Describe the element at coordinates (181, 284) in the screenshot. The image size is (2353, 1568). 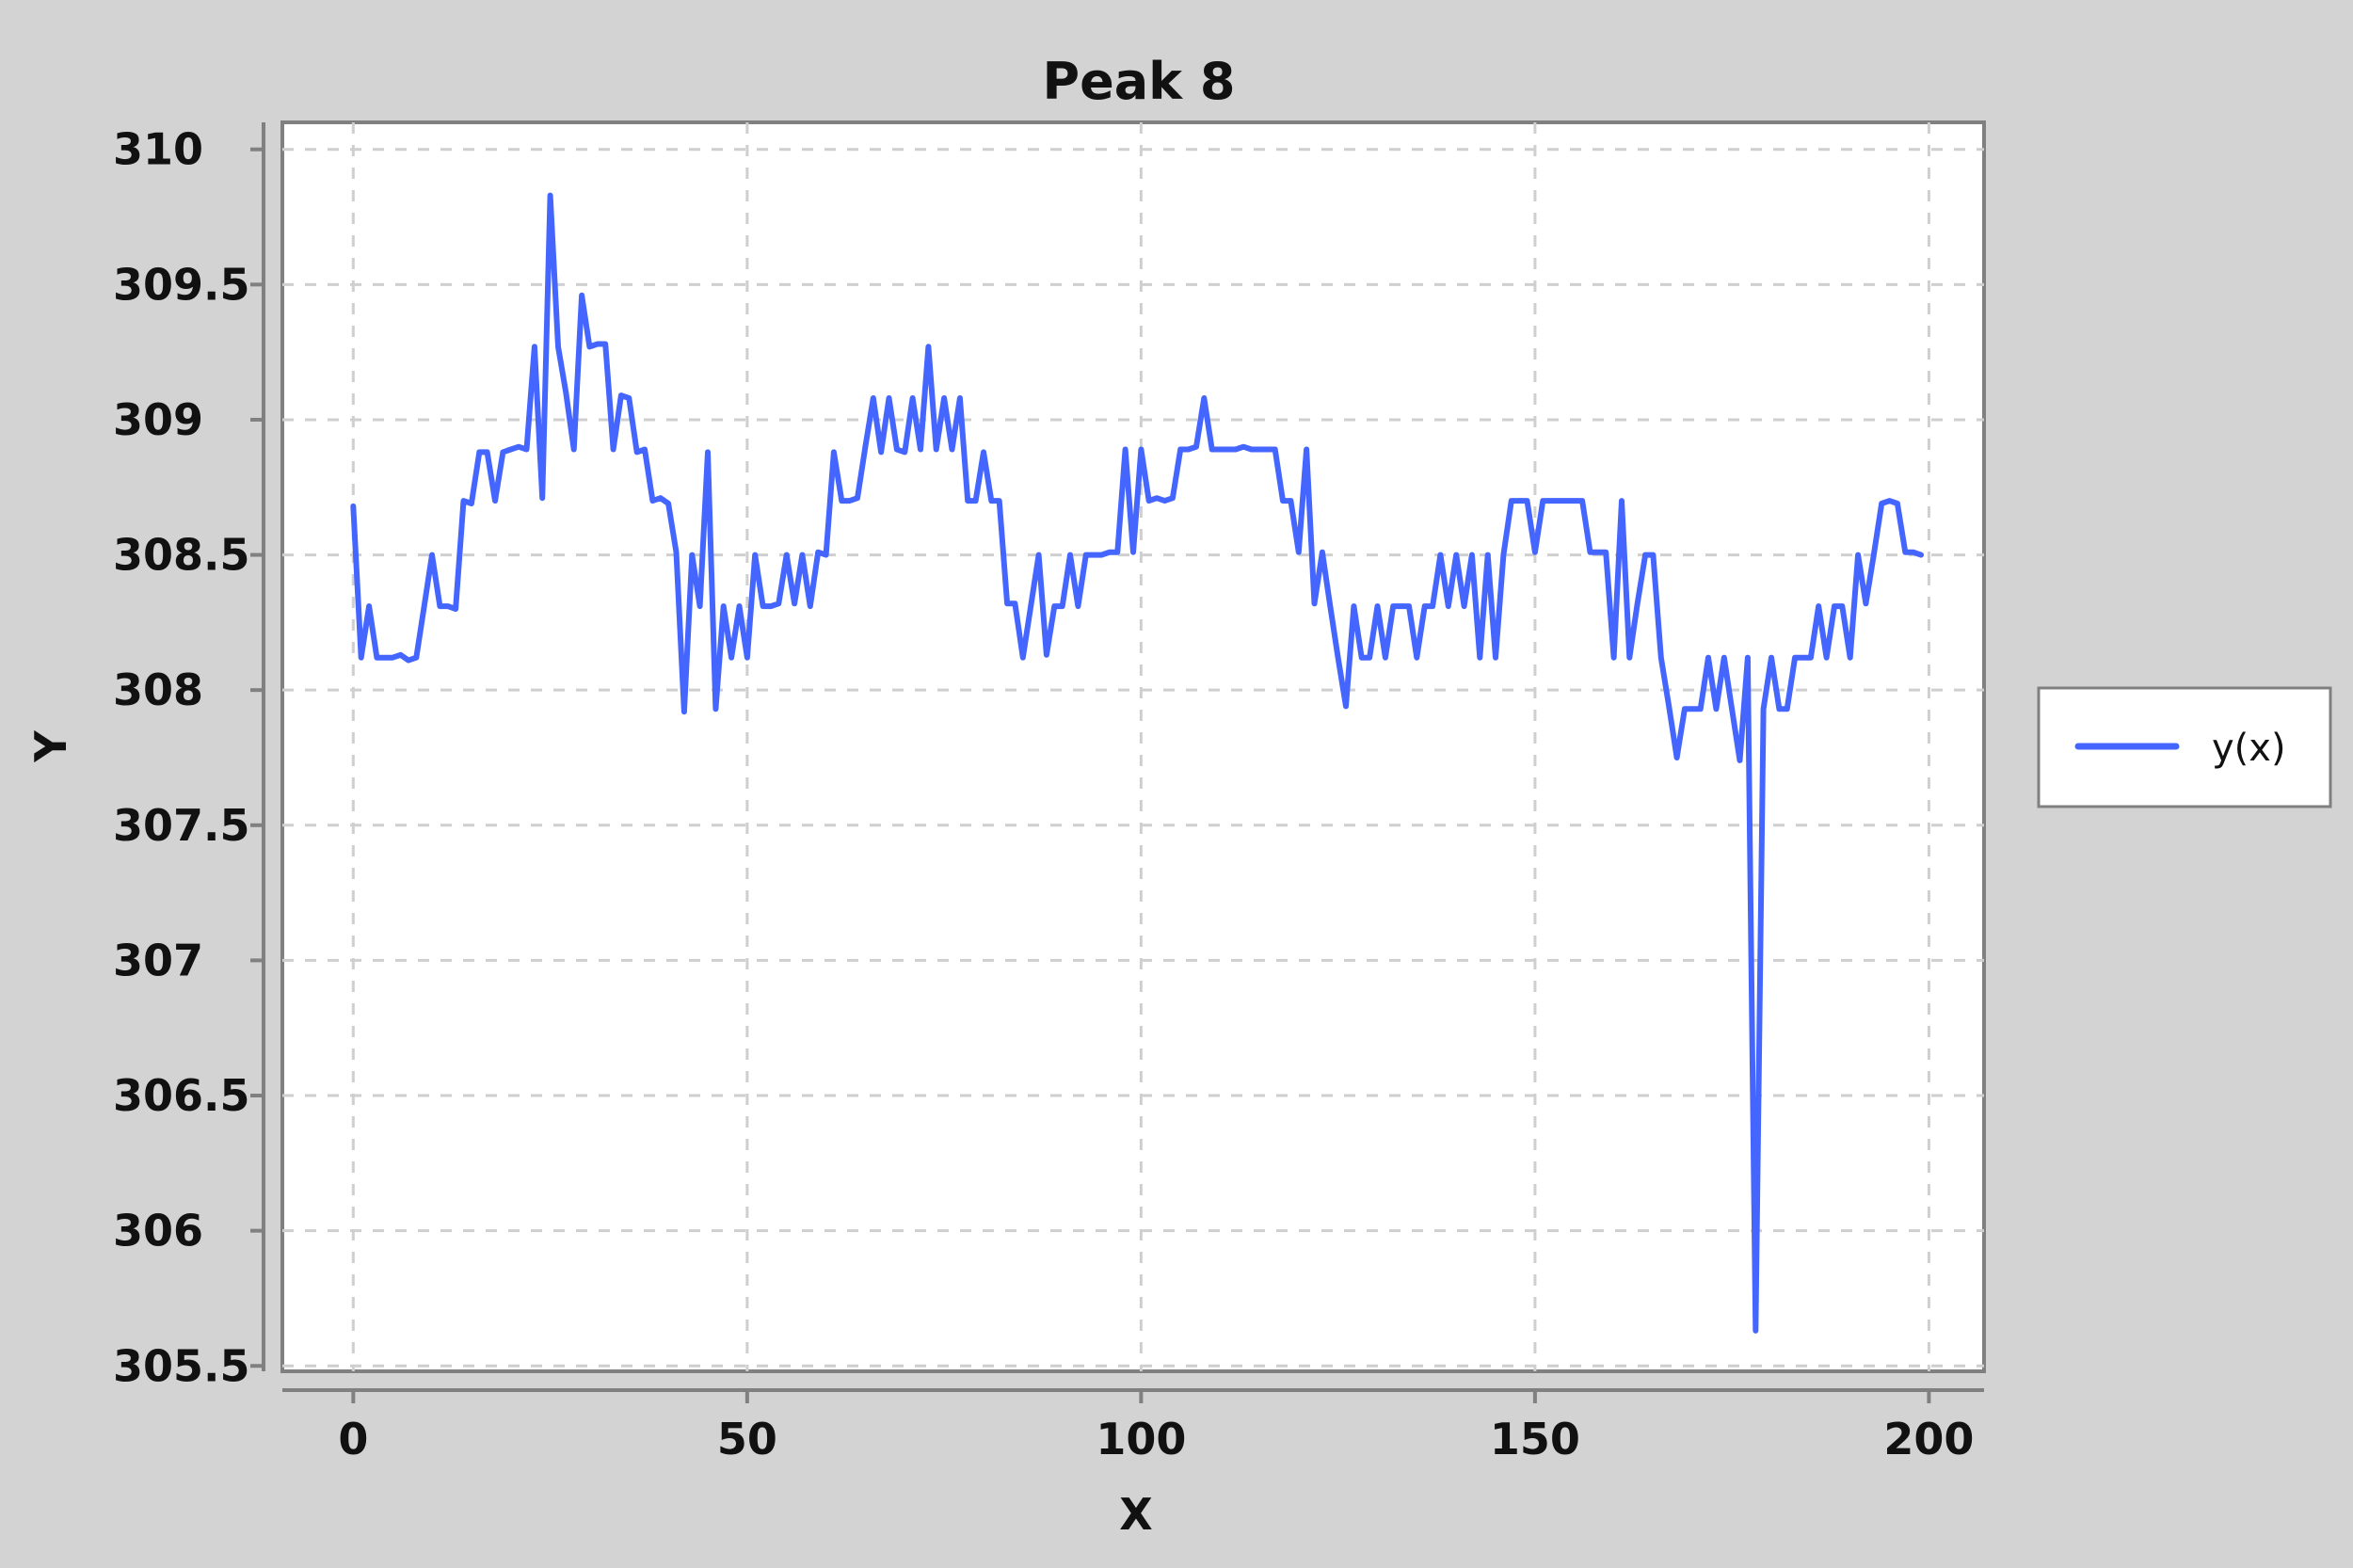
I see `y-tick-label: 309.5` at that location.